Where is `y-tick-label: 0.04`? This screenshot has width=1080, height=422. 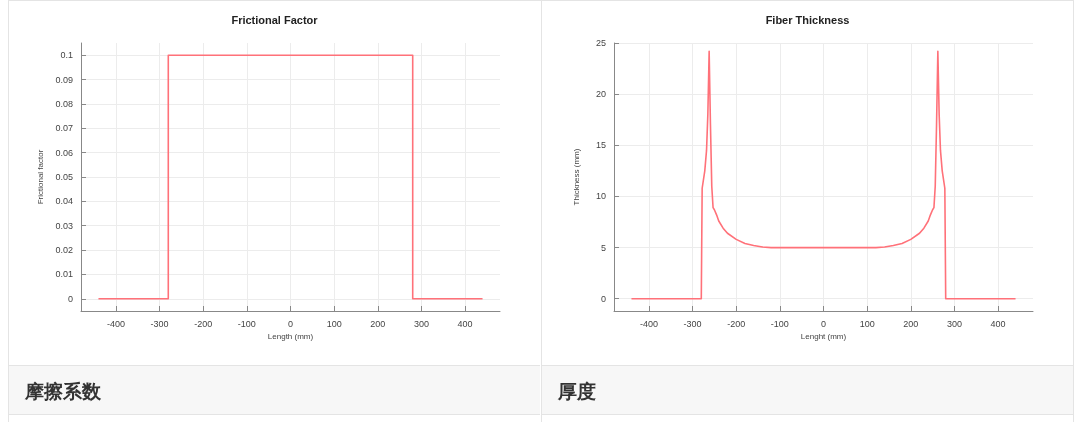
y-tick-label: 0.04 is located at coordinates (64, 201).